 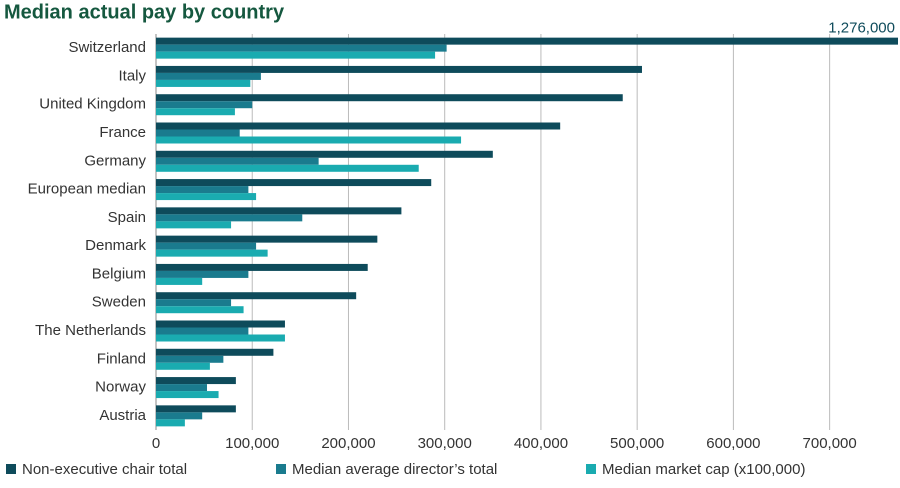 What do you see at coordinates (156, 443) in the screenshot?
I see `x-tick-label: 0` at bounding box center [156, 443].